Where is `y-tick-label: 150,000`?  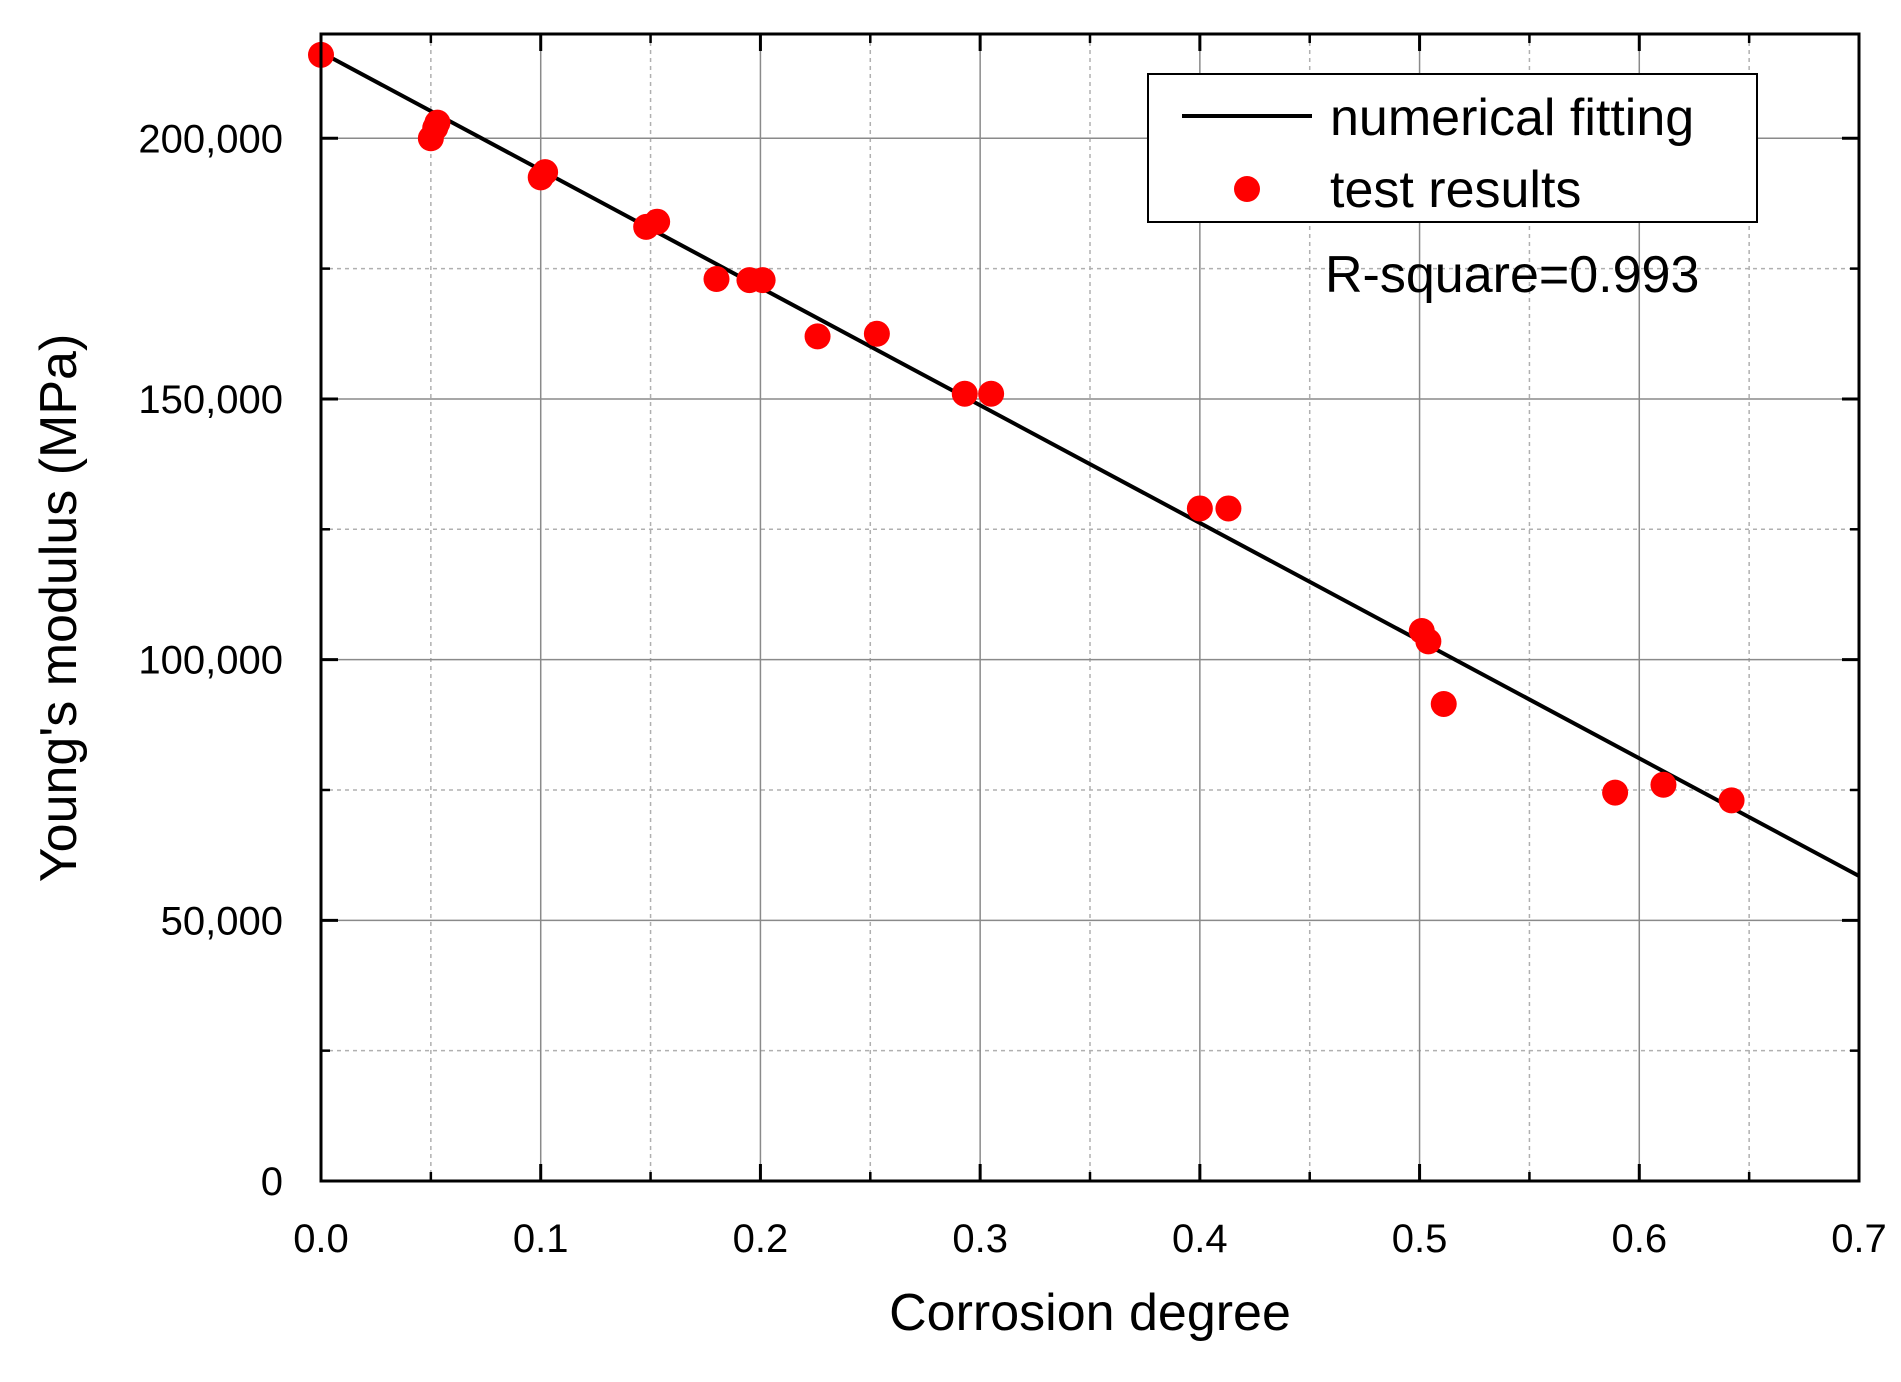 y-tick-label: 150,000 is located at coordinates (210, 400).